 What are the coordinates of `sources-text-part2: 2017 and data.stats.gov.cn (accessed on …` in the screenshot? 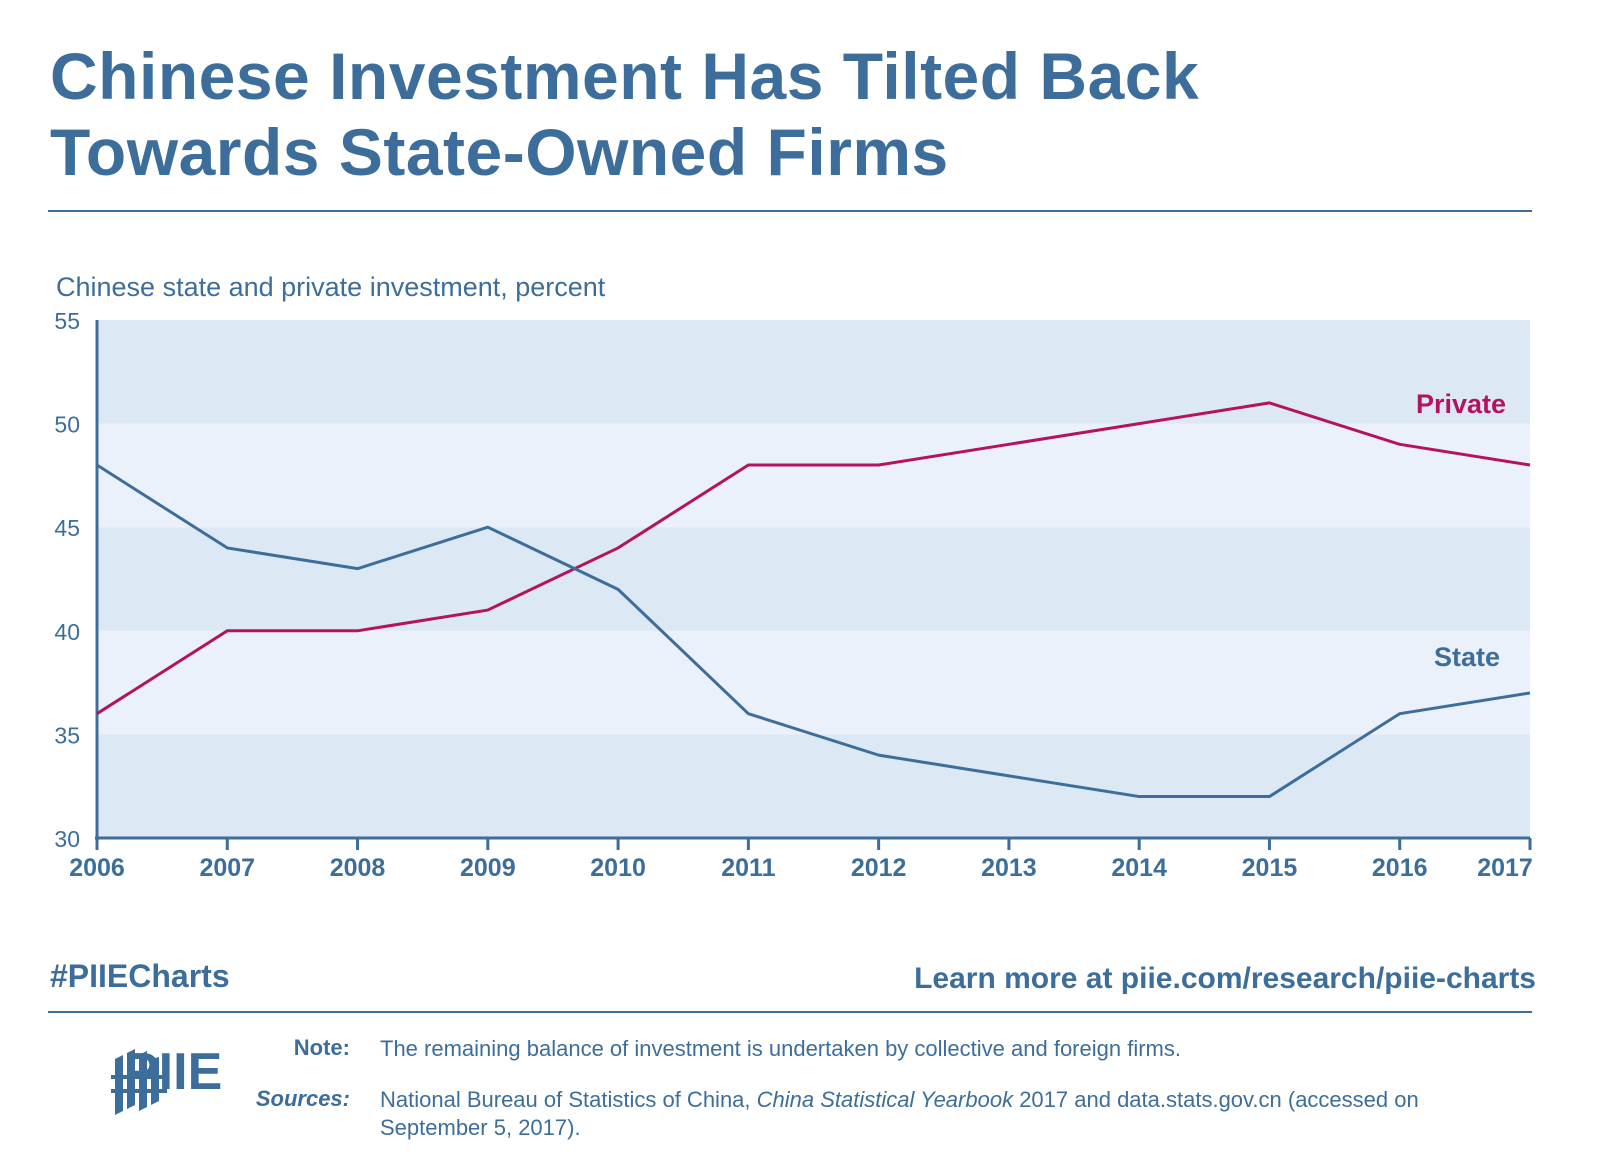 It's located at (899, 1113).